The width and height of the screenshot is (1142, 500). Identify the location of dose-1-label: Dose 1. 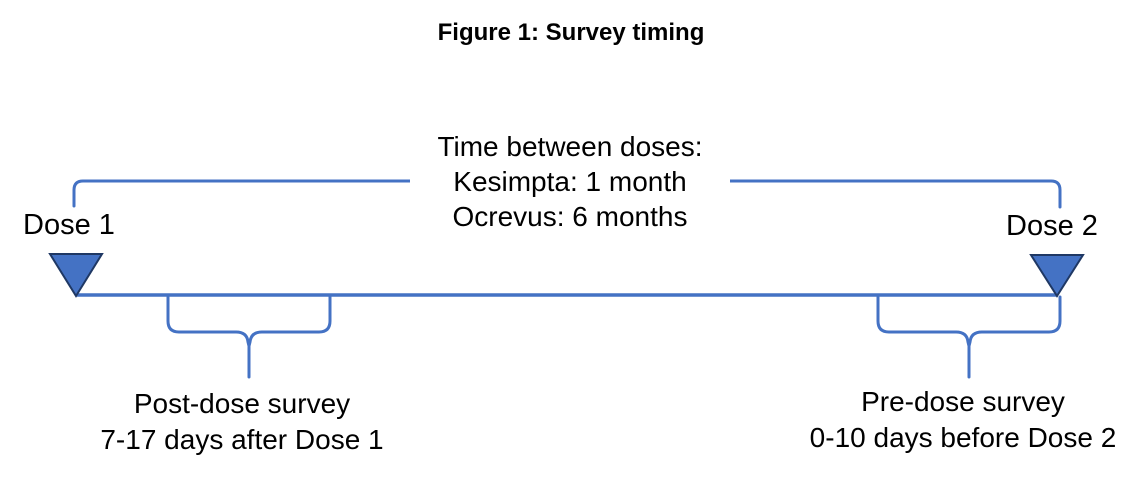
(69, 225).